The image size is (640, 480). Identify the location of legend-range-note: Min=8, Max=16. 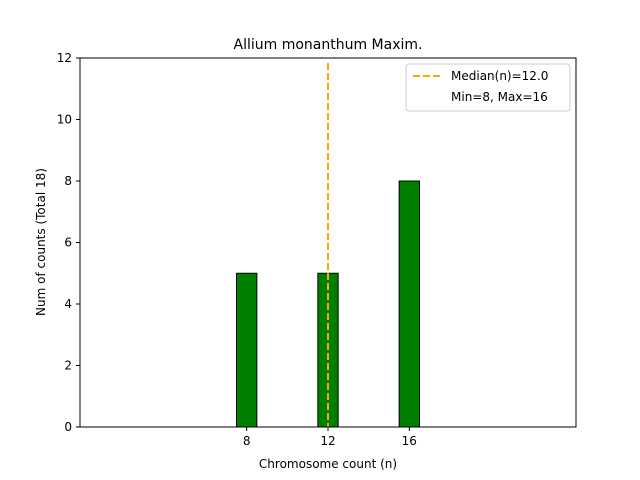
(499, 97).